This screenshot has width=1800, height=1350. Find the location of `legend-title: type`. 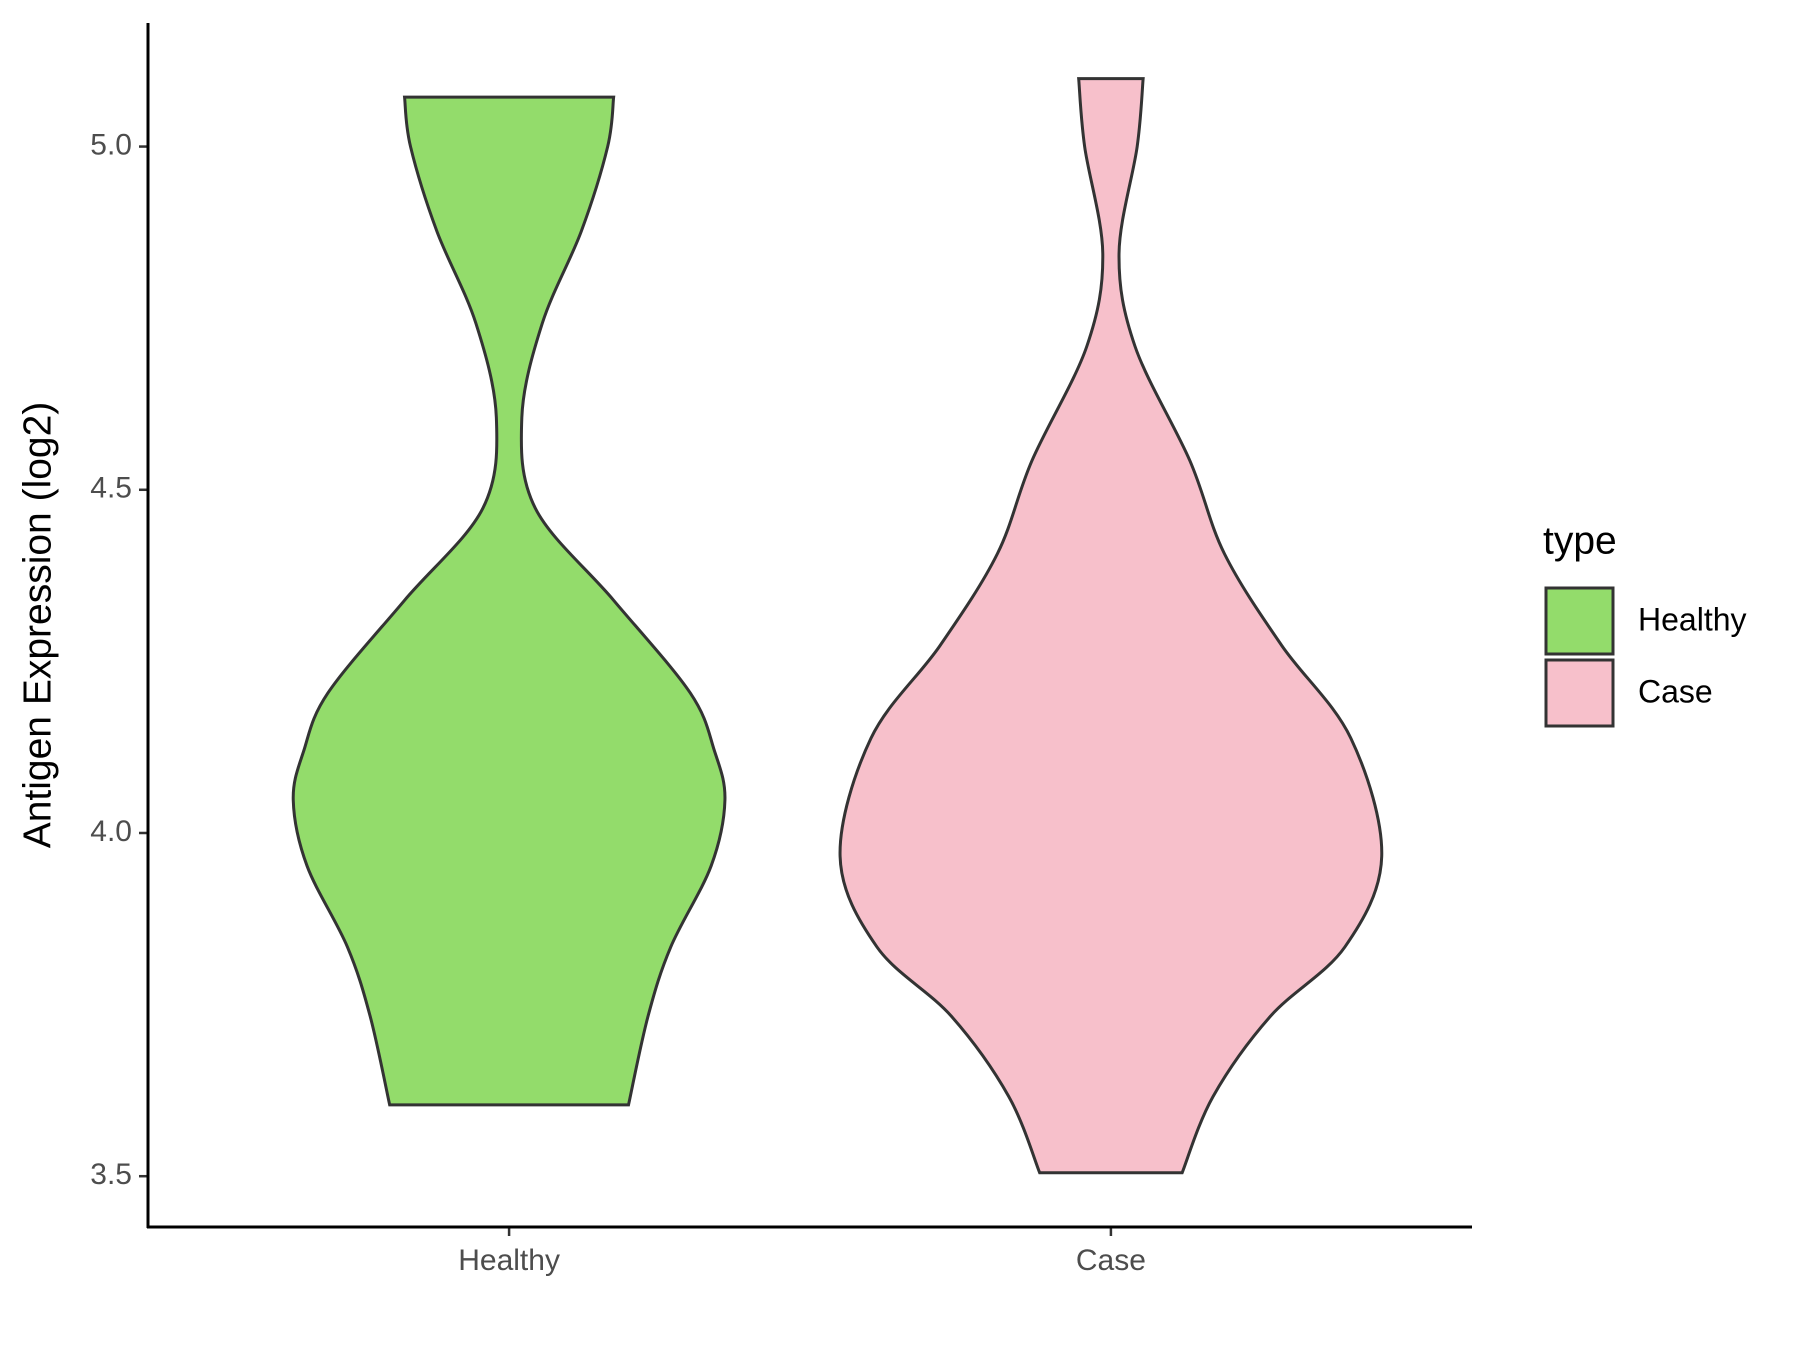

legend-title: type is located at coordinates (1580, 540).